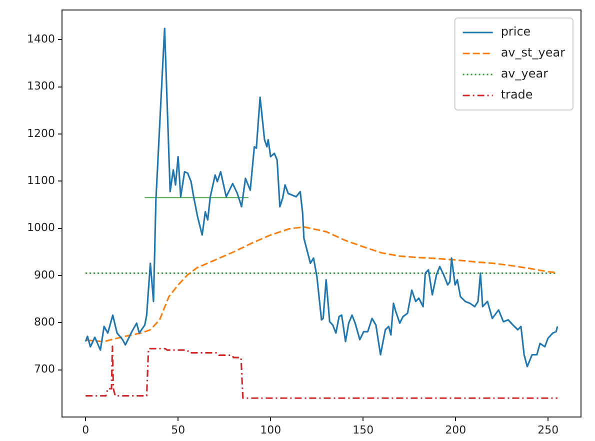  I want to click on legend-label: av_year, so click(524, 73).